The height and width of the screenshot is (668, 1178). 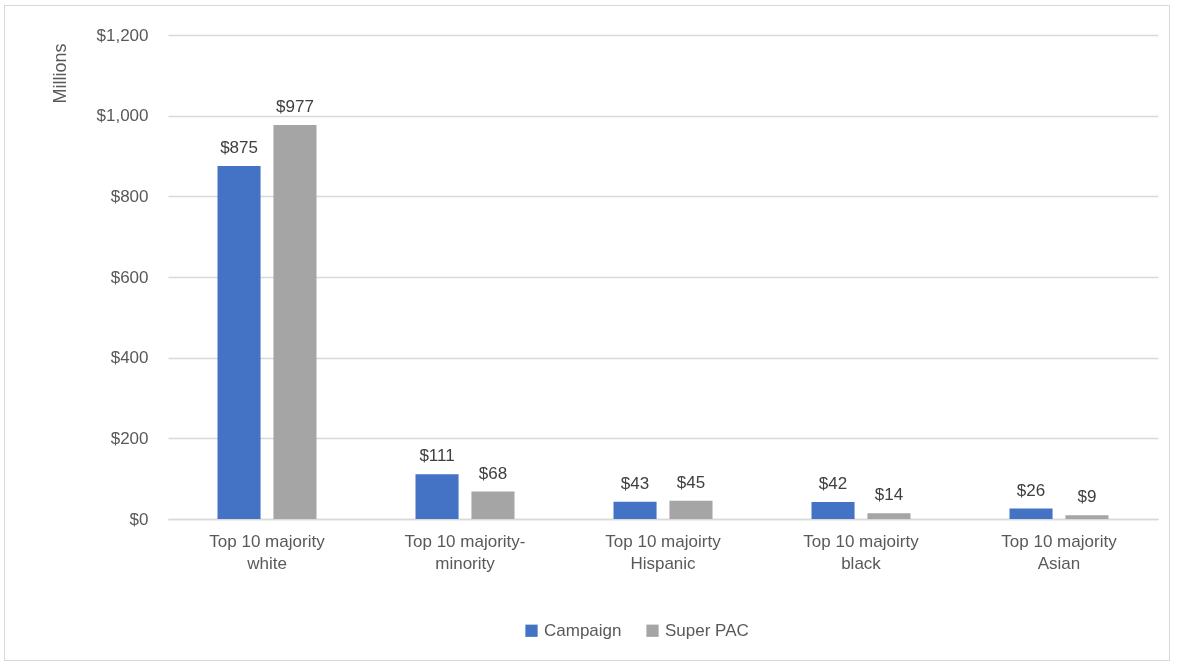 I want to click on y-tick-label: $400, so click(x=129, y=358).